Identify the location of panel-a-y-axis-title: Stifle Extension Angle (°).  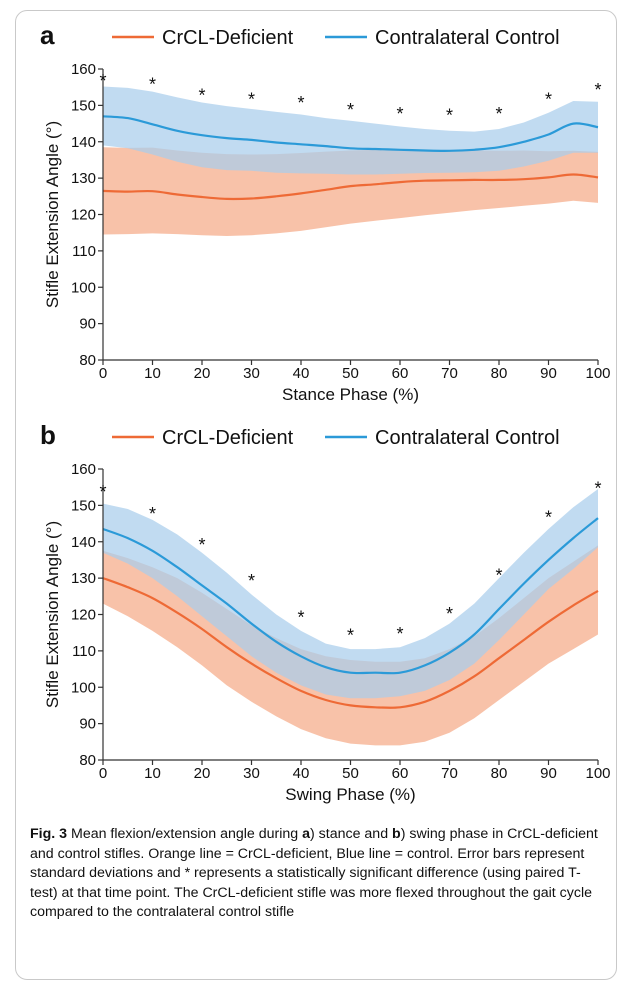
(52, 214).